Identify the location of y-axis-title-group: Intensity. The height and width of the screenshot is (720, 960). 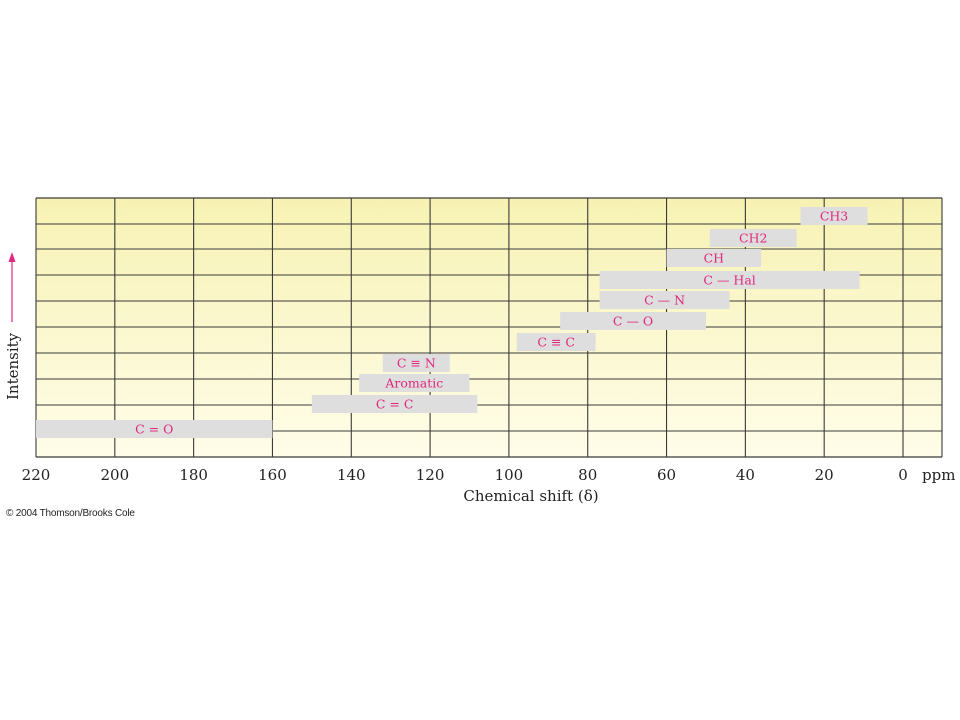
(13, 326).